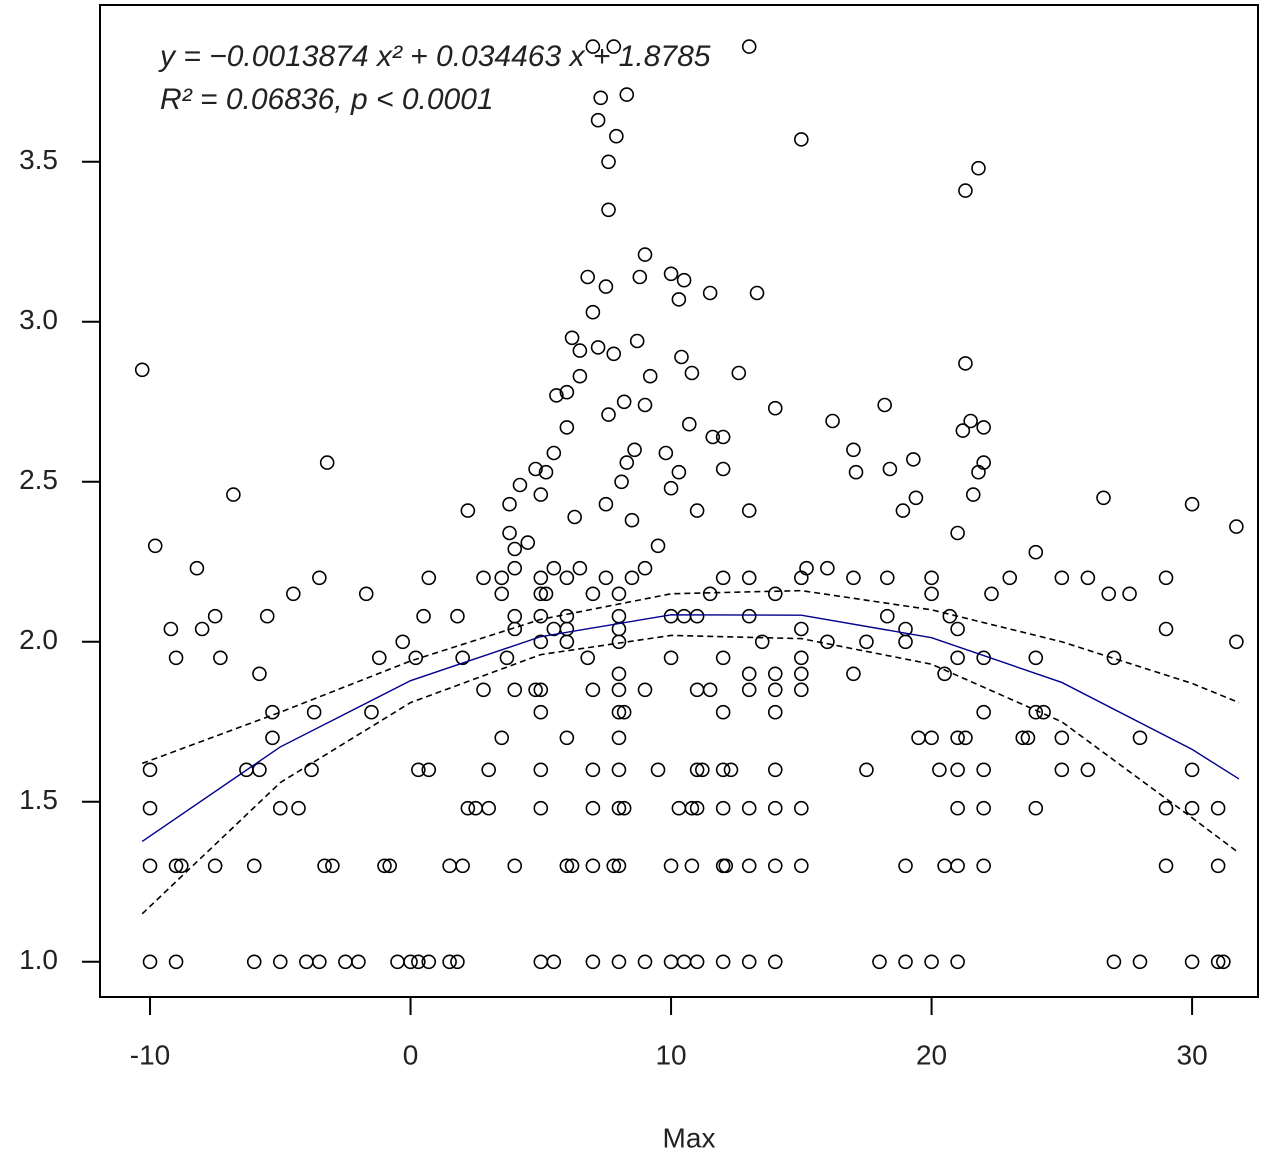 This screenshot has width=1280, height=1167. I want to click on equation: y = −0.0013874 x² + 0.034463 x + 1.8785, so click(434, 56).